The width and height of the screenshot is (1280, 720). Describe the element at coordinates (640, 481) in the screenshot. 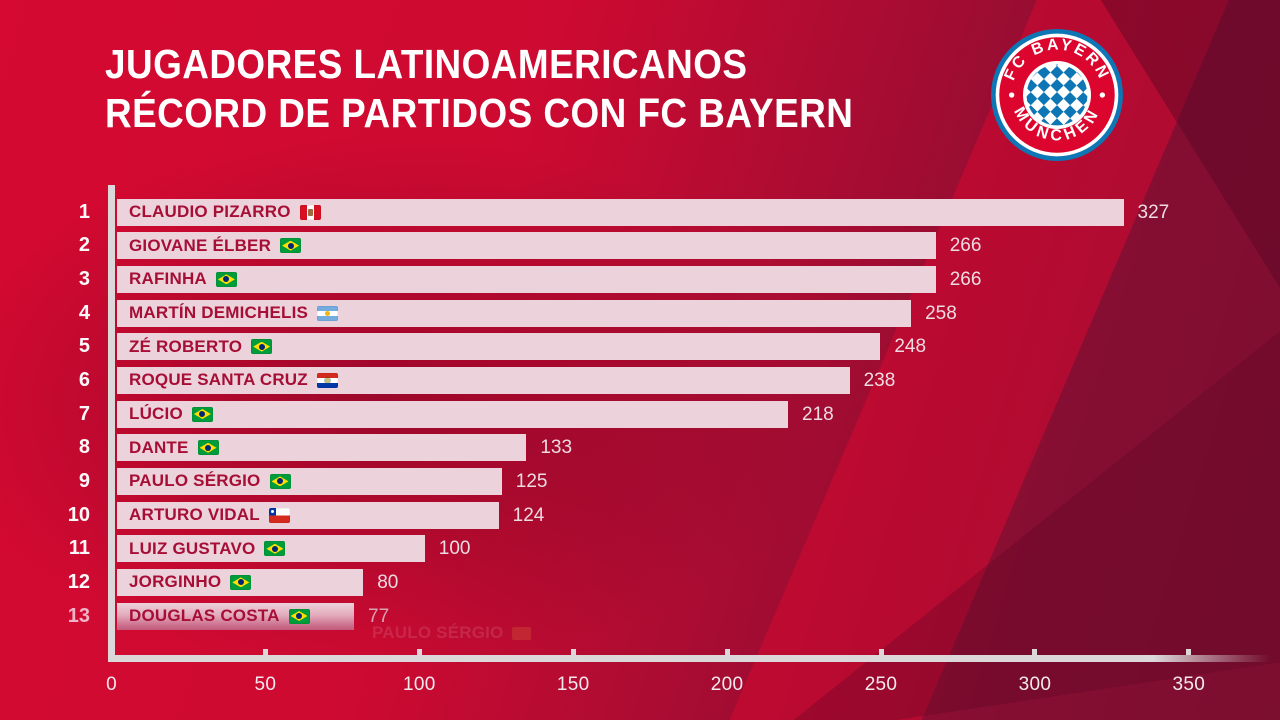

I see `row-paulo-sergio: 9 PAULO SÉRGIO 125` at that location.